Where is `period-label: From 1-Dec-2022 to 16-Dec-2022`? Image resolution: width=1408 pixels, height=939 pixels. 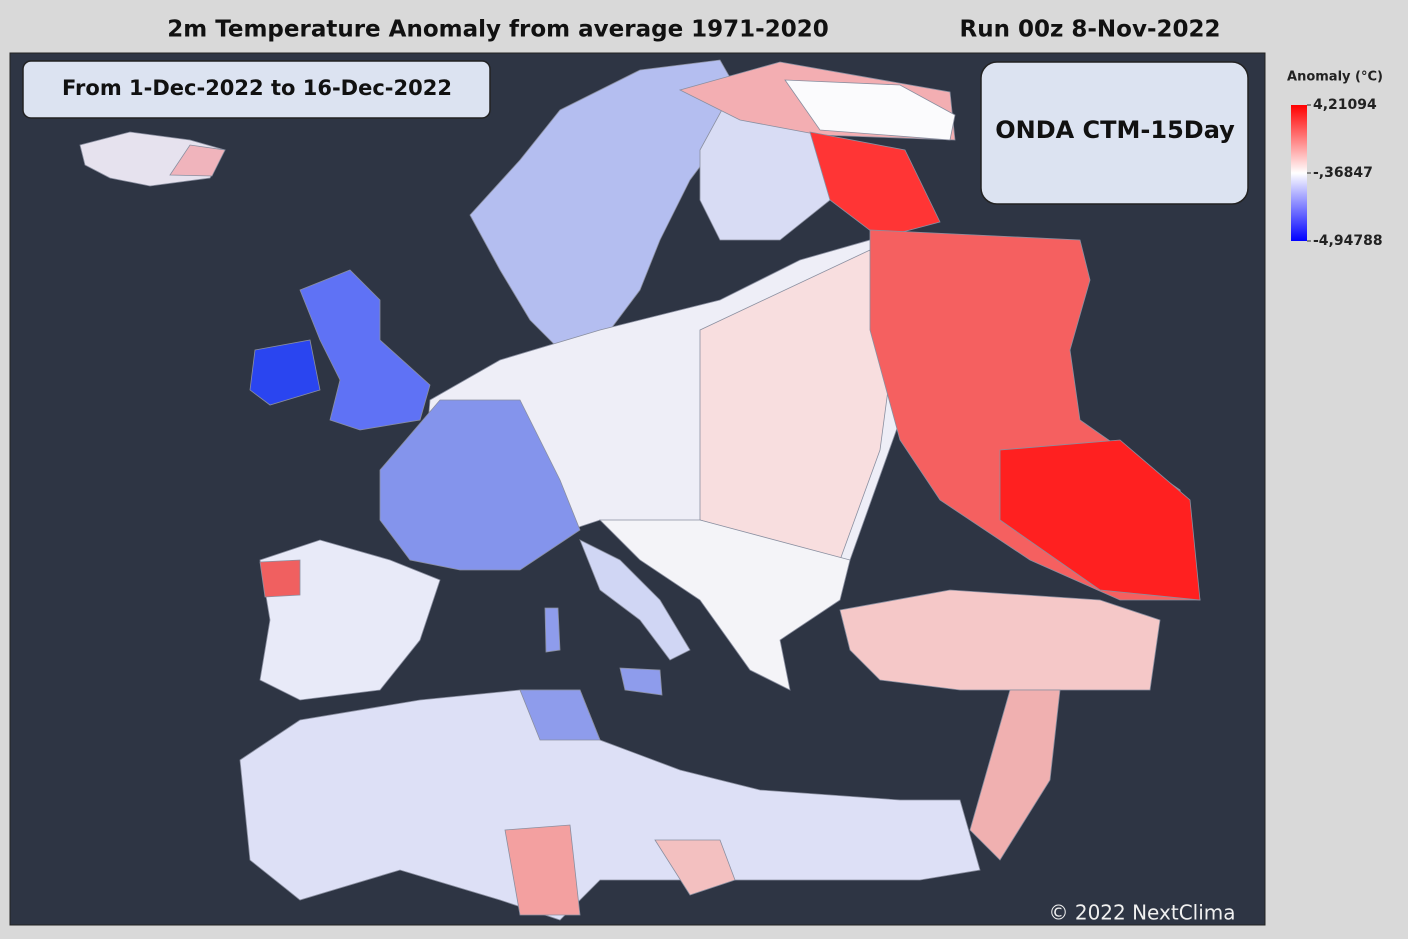
period-label: From 1-Dec-2022 to 16-Dec-2022 is located at coordinates (257, 88).